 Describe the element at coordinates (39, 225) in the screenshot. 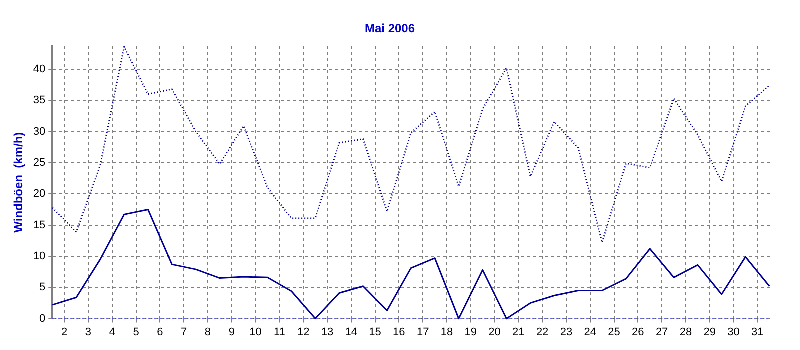

I see `y-tick-label: 15` at that location.